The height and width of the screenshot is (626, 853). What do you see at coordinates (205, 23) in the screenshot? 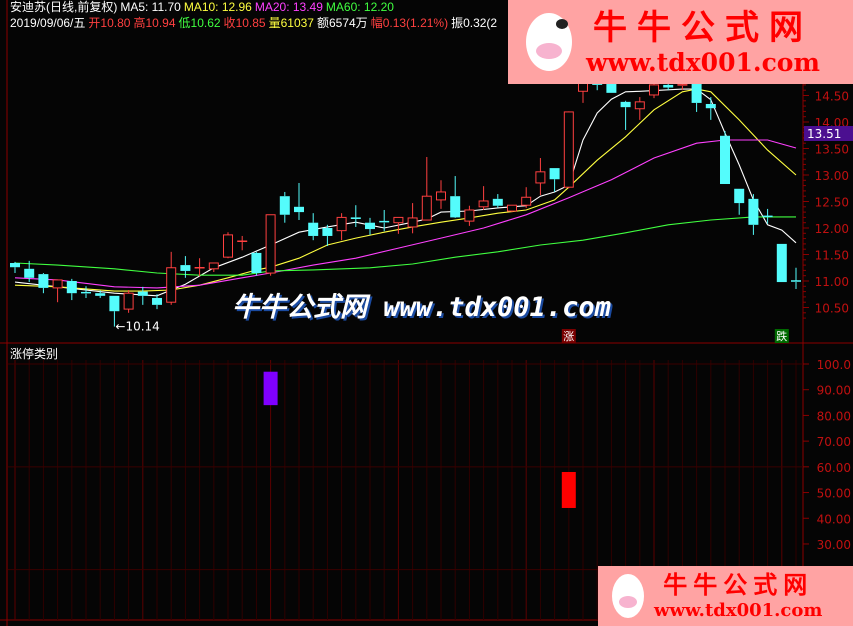
I see `low-value: 10.62` at bounding box center [205, 23].